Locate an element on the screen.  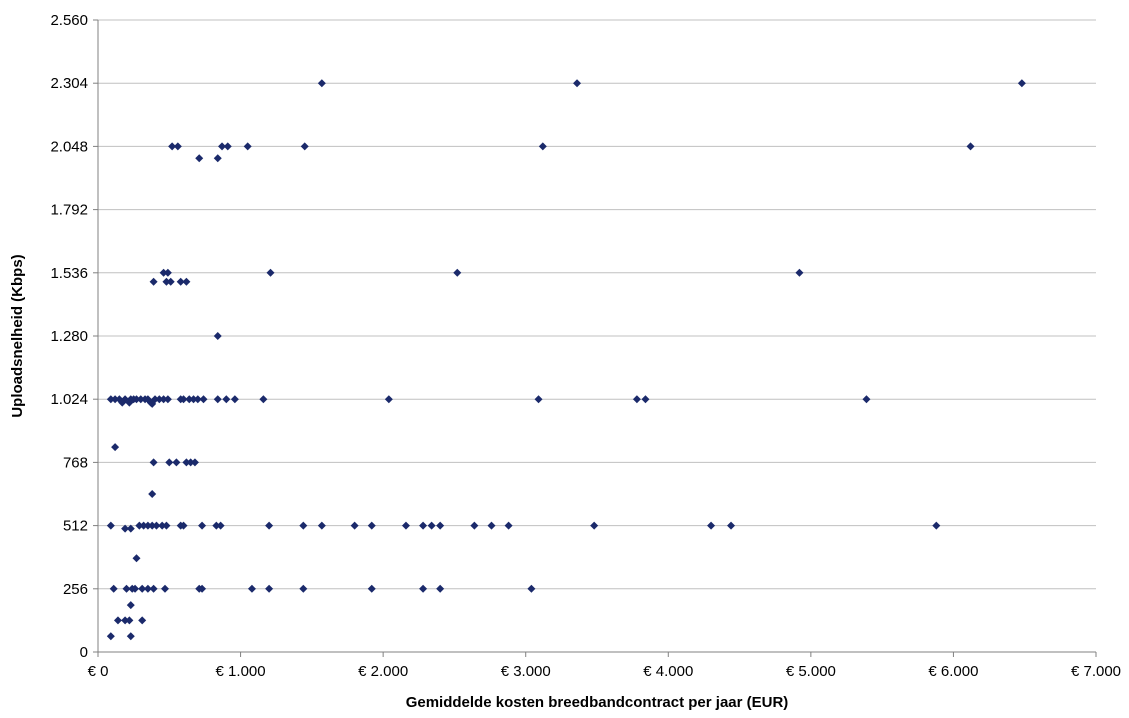
y-tick-label: 768 is located at coordinates (75, 462).